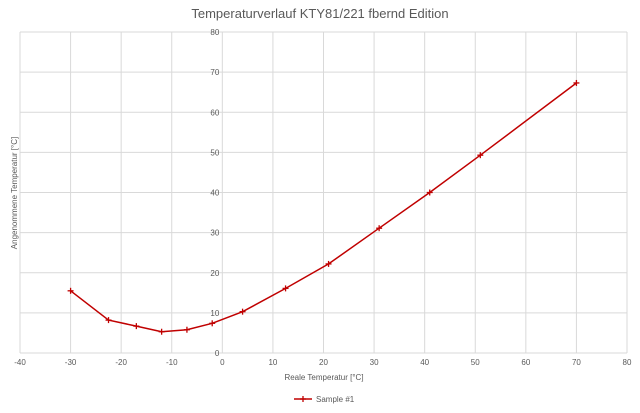 This screenshot has width=640, height=413. Describe the element at coordinates (214, 112) in the screenshot. I see `y-tick-label: 60` at that location.